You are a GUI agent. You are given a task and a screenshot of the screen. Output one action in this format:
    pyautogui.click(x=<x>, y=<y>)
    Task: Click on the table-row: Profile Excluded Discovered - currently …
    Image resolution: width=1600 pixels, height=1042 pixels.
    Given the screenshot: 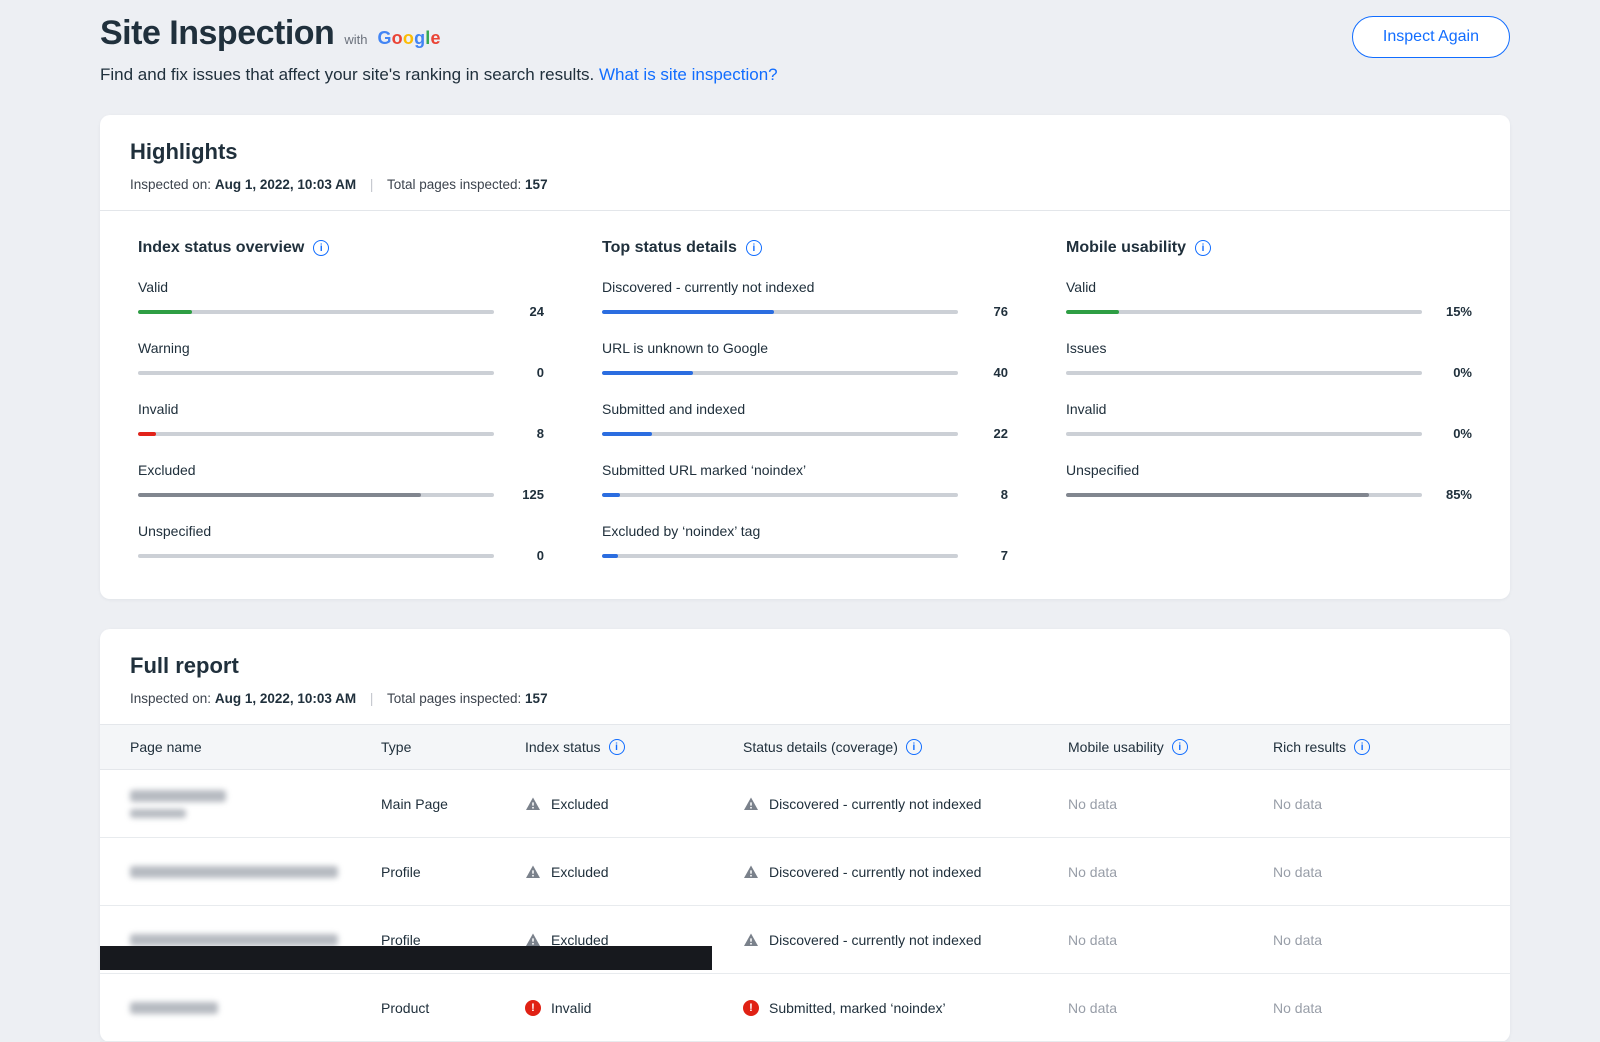 What is the action you would take?
    pyautogui.click(x=805, y=872)
    